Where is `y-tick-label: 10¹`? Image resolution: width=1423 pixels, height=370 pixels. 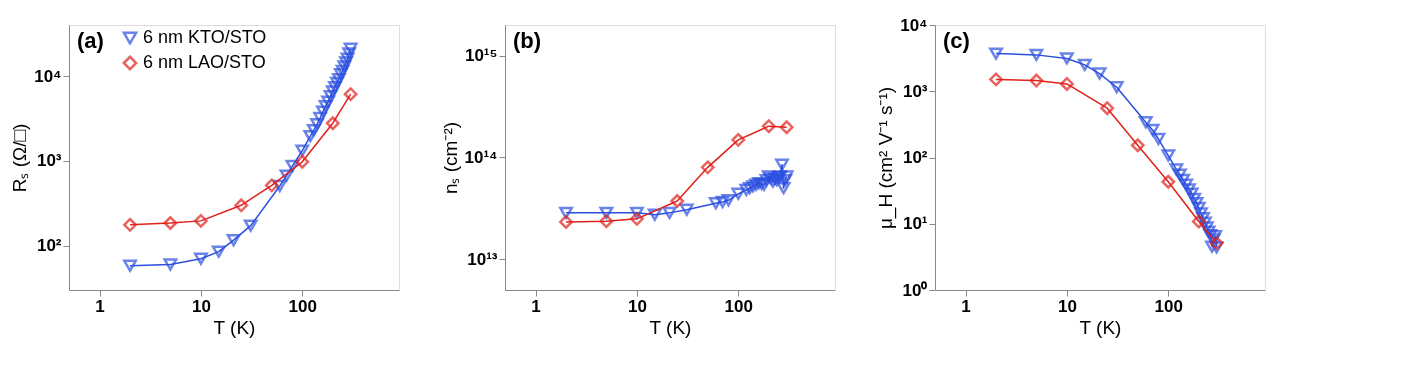 y-tick-label: 10¹ is located at coordinates (915, 224).